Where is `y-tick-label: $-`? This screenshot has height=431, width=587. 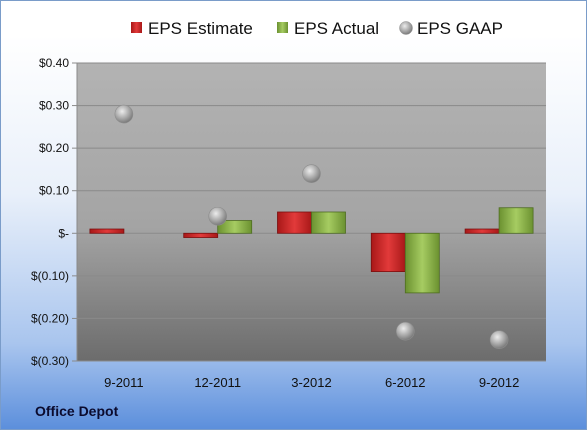
y-tick-label: $- is located at coordinates (63, 233).